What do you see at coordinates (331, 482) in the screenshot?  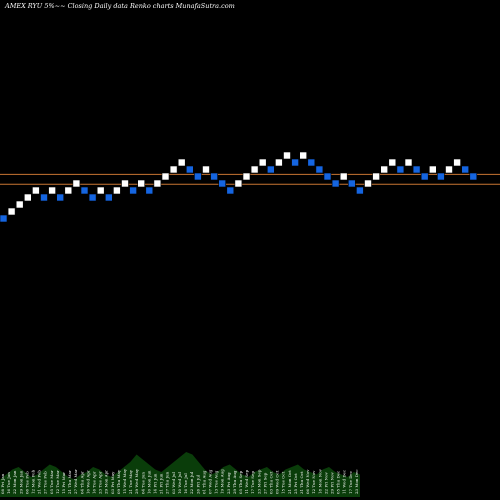 I see `date-label: 29 Fri Nov` at bounding box center [331, 482].